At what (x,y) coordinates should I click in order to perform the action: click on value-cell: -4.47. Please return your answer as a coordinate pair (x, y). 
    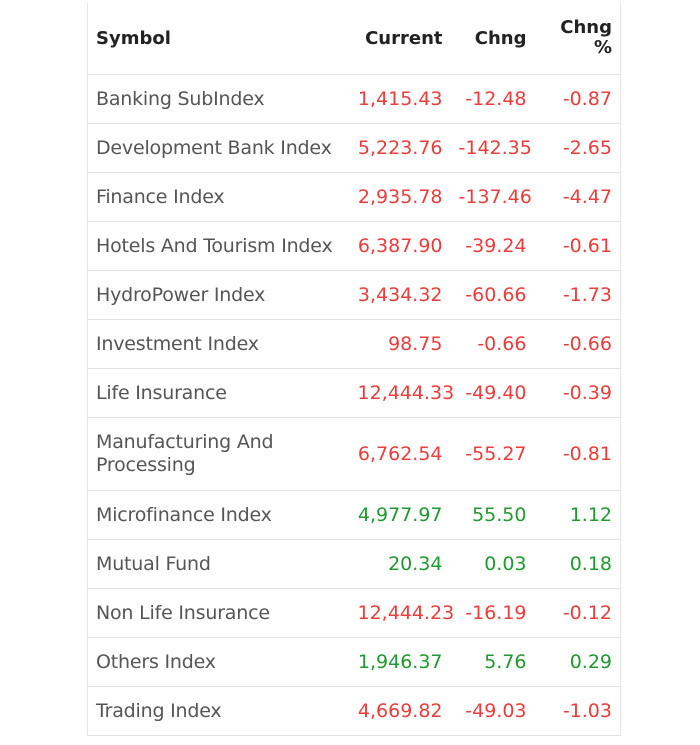
    Looking at the image, I should click on (577, 197).